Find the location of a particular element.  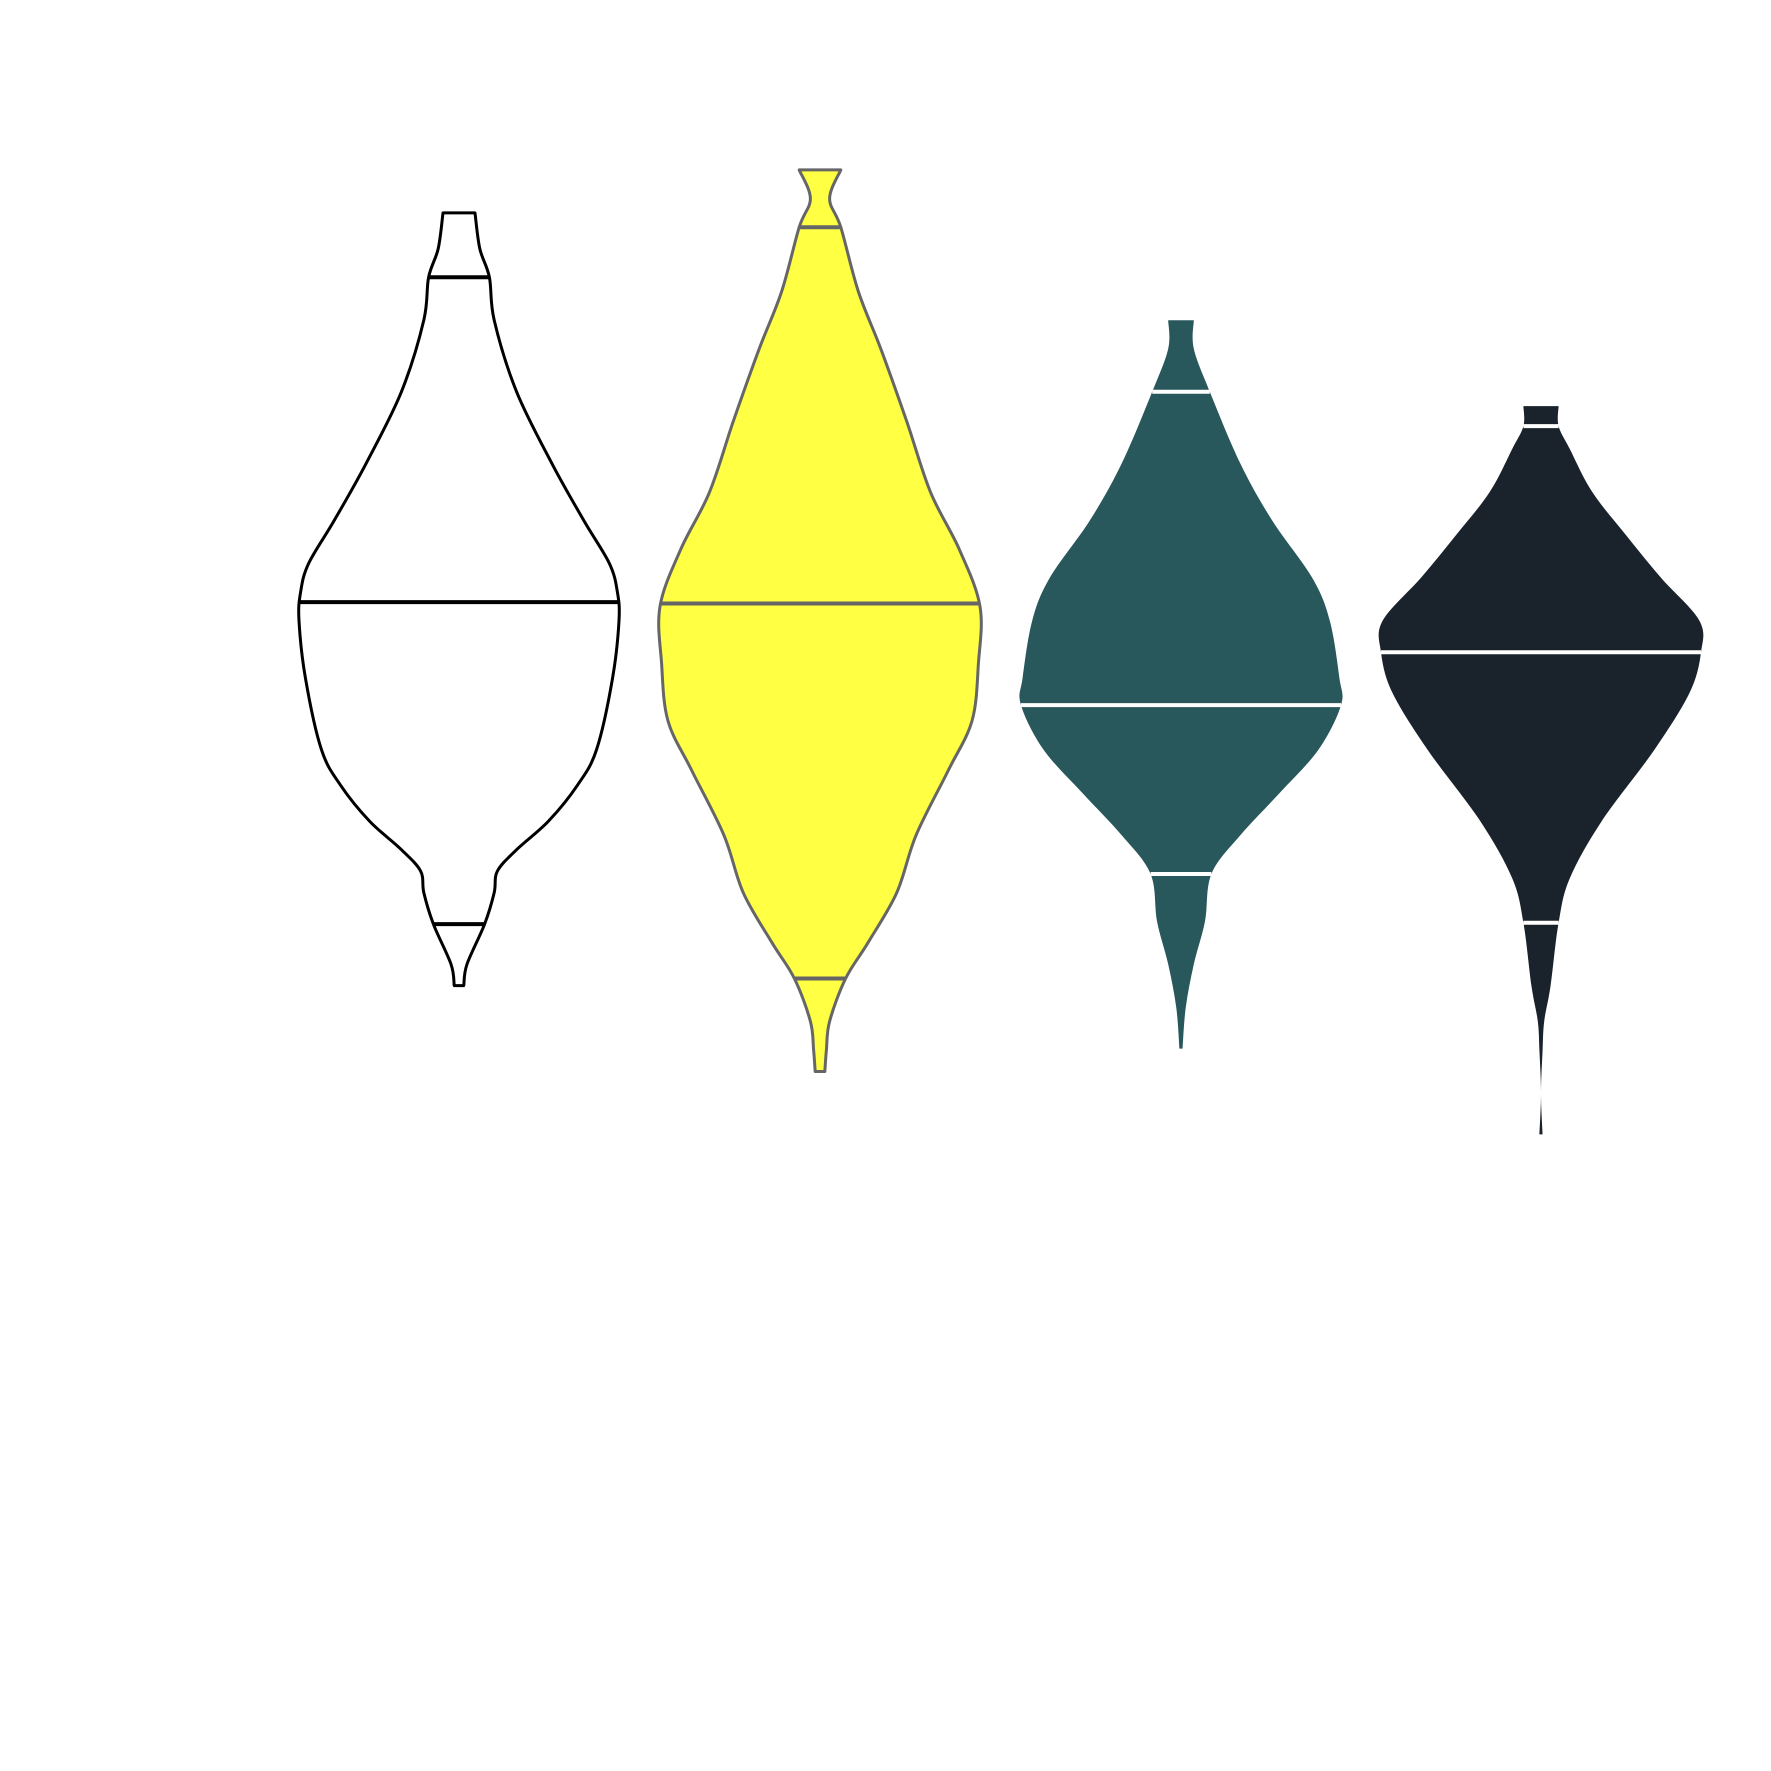

violin-3-body is located at coordinates (1181, 684).